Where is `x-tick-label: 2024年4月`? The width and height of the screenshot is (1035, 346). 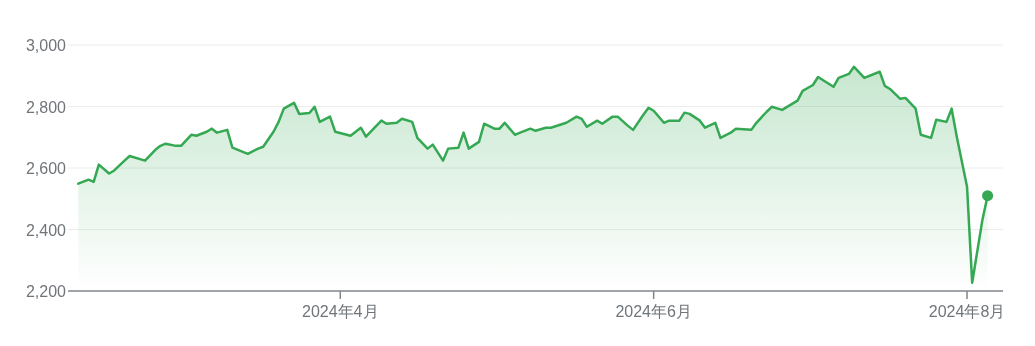
x-tick-label: 2024年4月 is located at coordinates (340, 311).